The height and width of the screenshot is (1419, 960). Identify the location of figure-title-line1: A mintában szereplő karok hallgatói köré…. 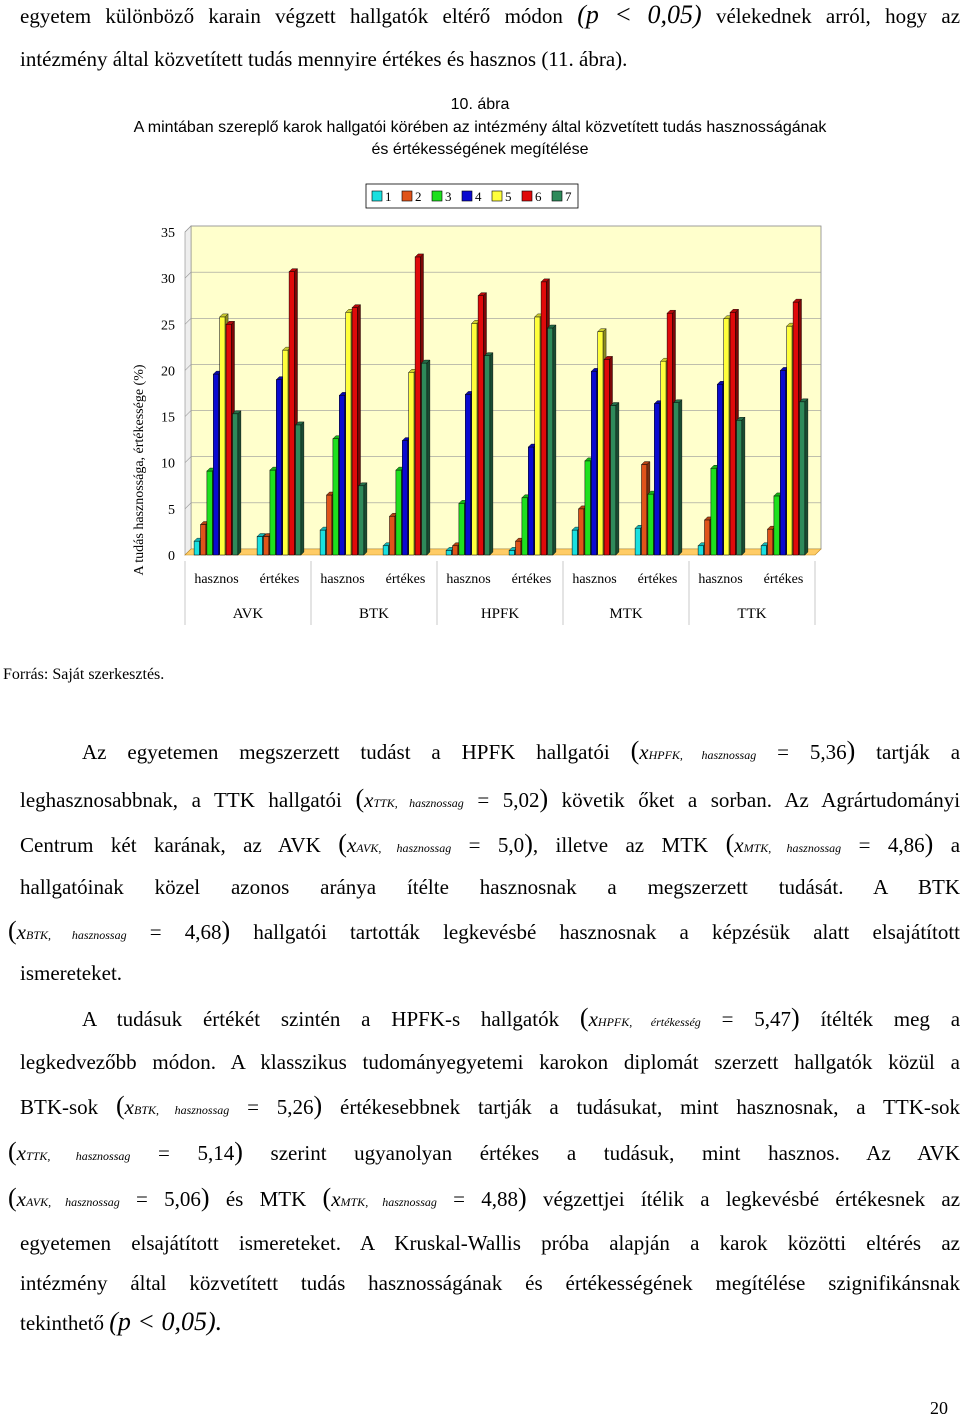
(480, 127).